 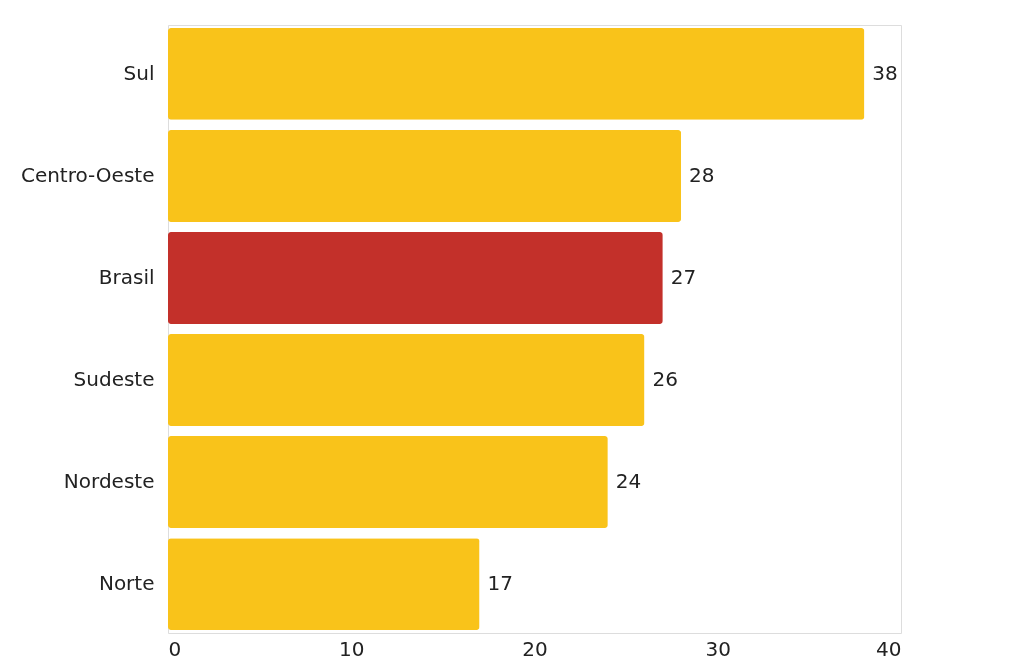 What do you see at coordinates (126, 583) in the screenshot?
I see `y-tick-label: Norte` at bounding box center [126, 583].